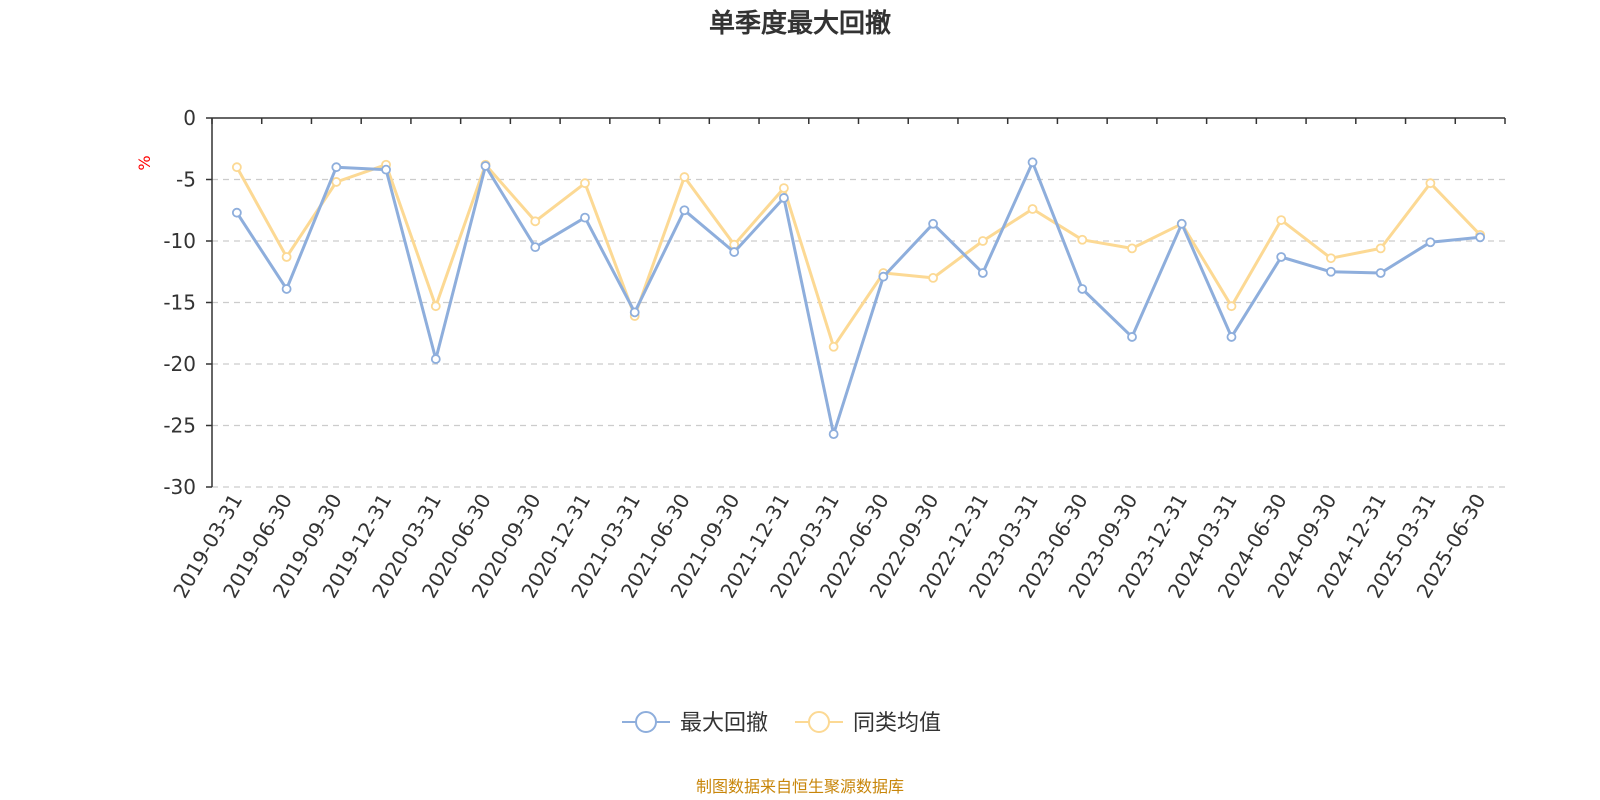  Describe the element at coordinates (800, 786) in the screenshot. I see `data-source-note: 制图数据来自恒生聚源数据库` at that location.